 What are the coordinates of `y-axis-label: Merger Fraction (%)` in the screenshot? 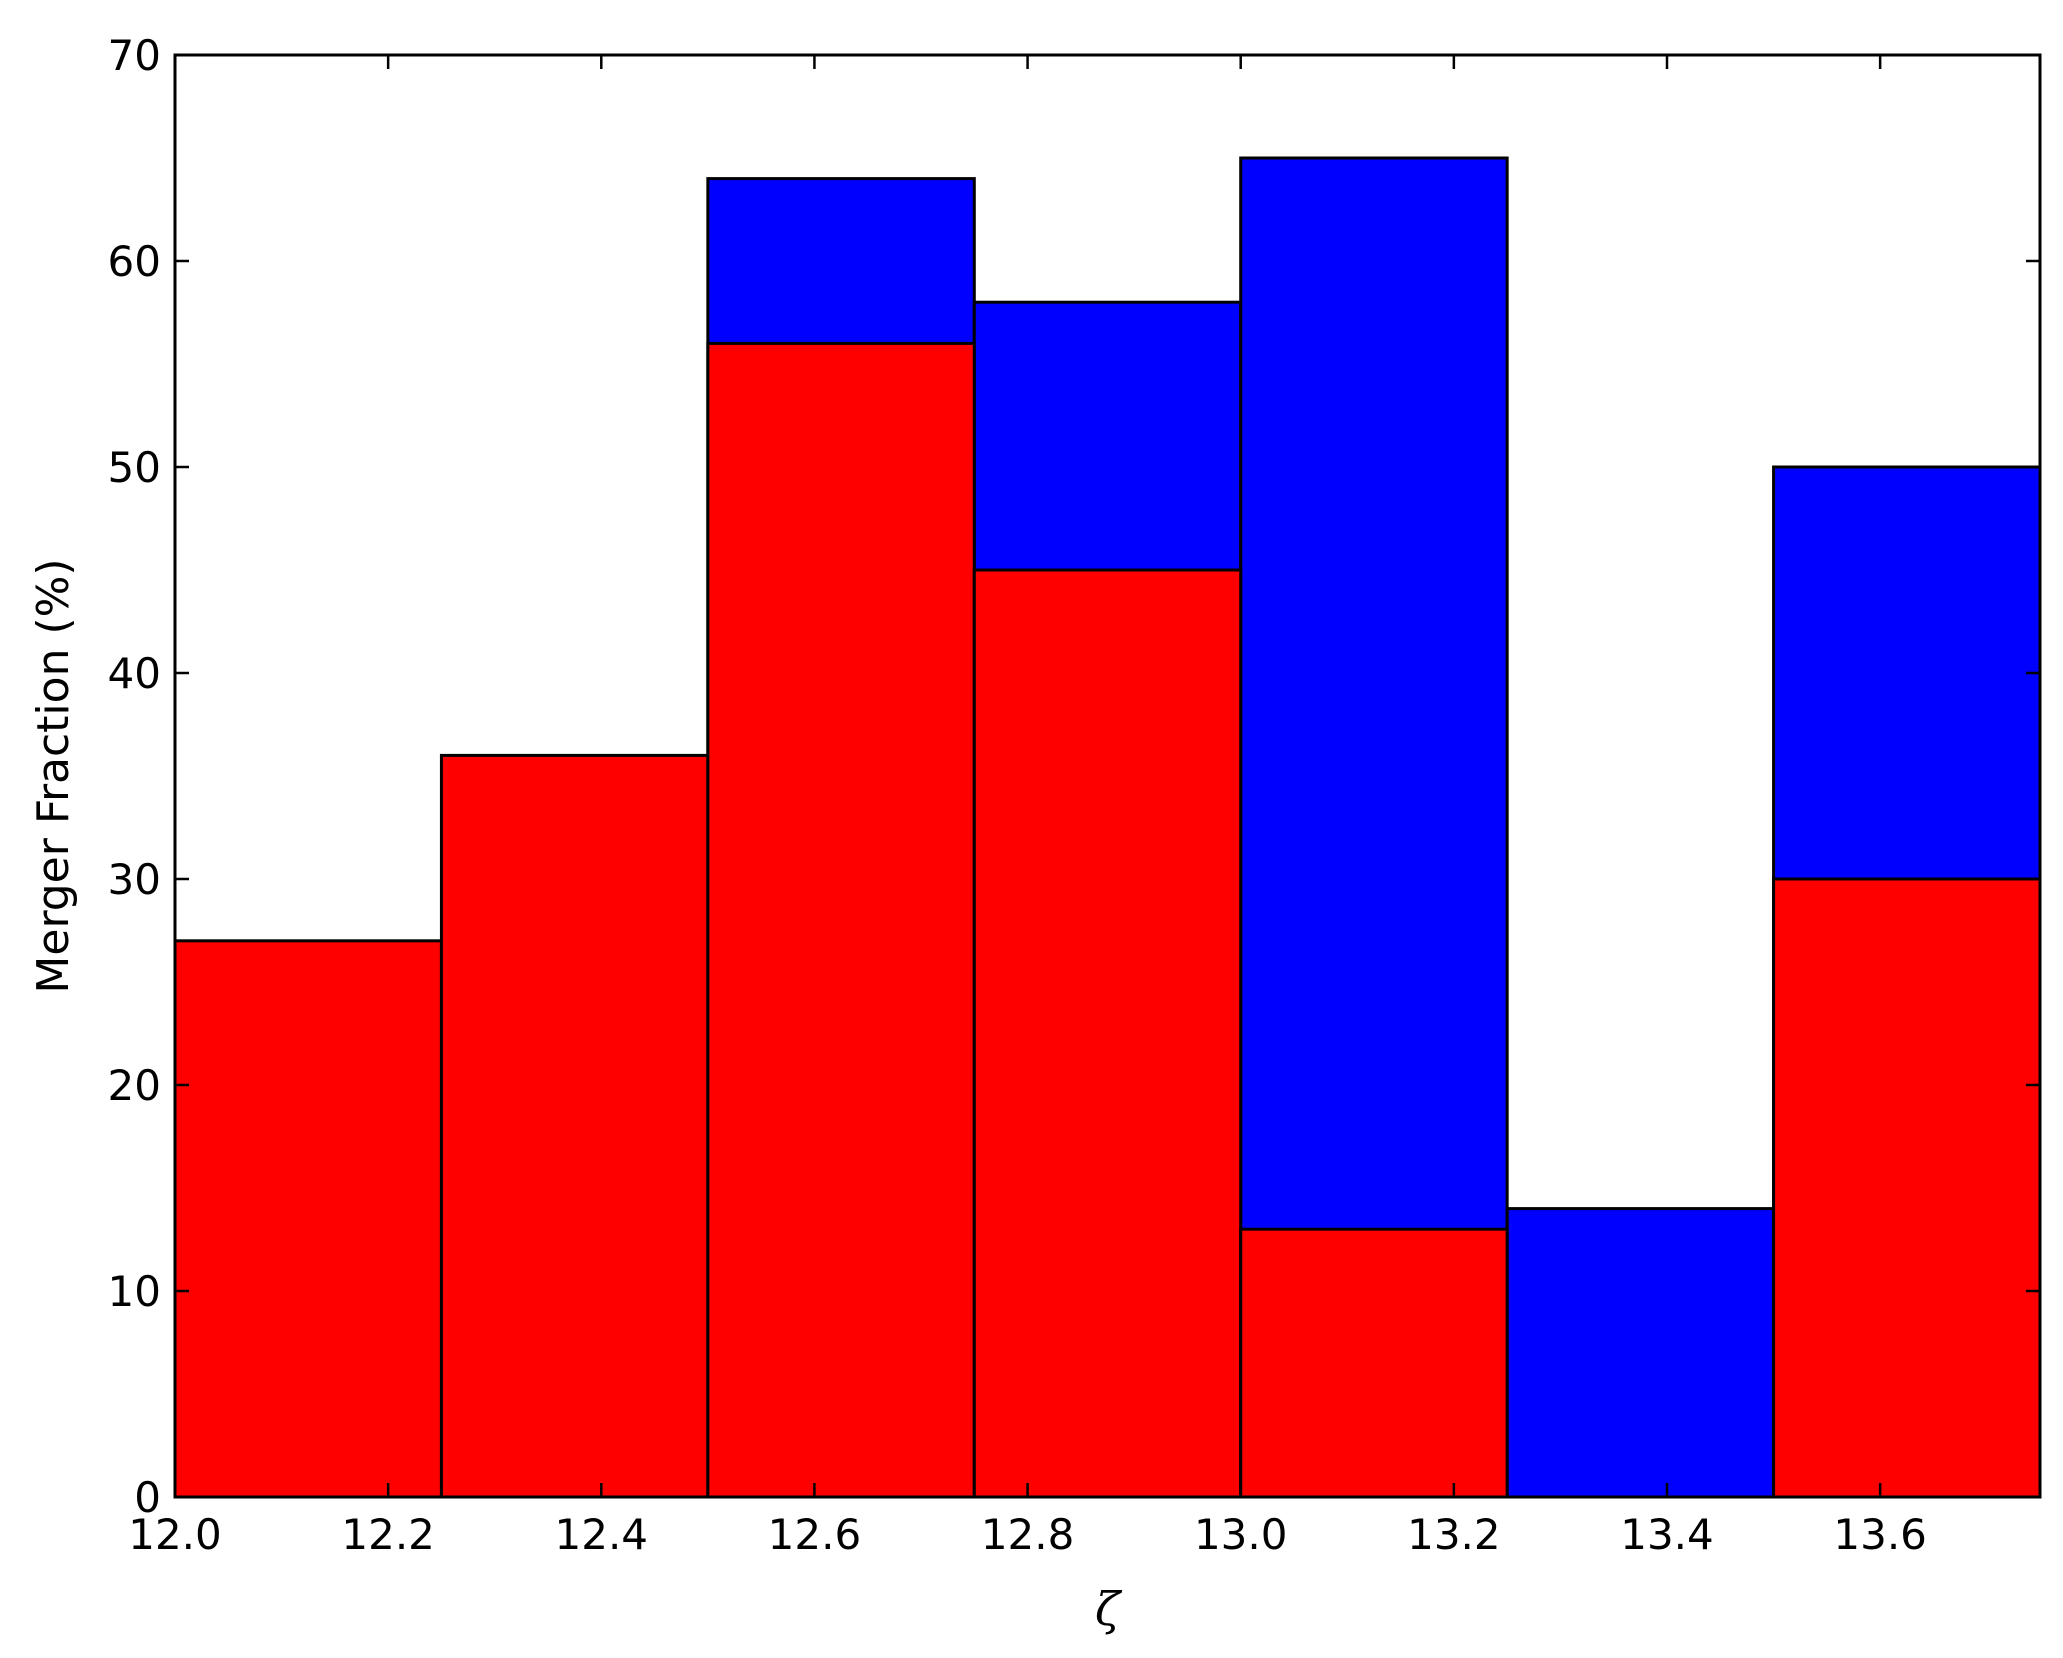 It's located at (53, 775).